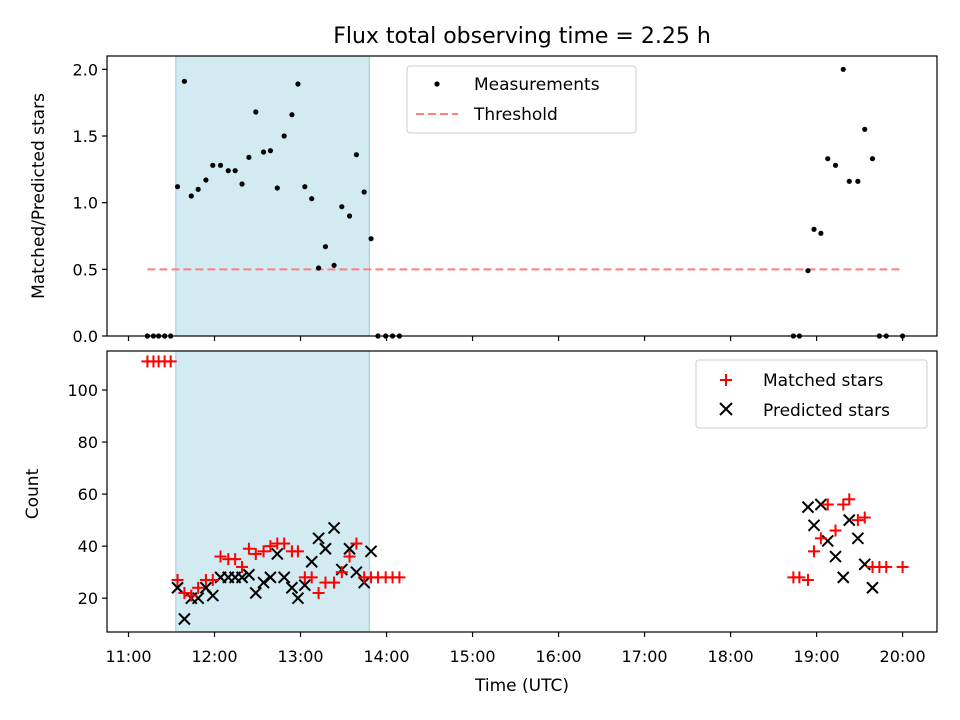 The width and height of the screenshot is (960, 720). I want to click on bottom-legend-box, so click(811, 394).